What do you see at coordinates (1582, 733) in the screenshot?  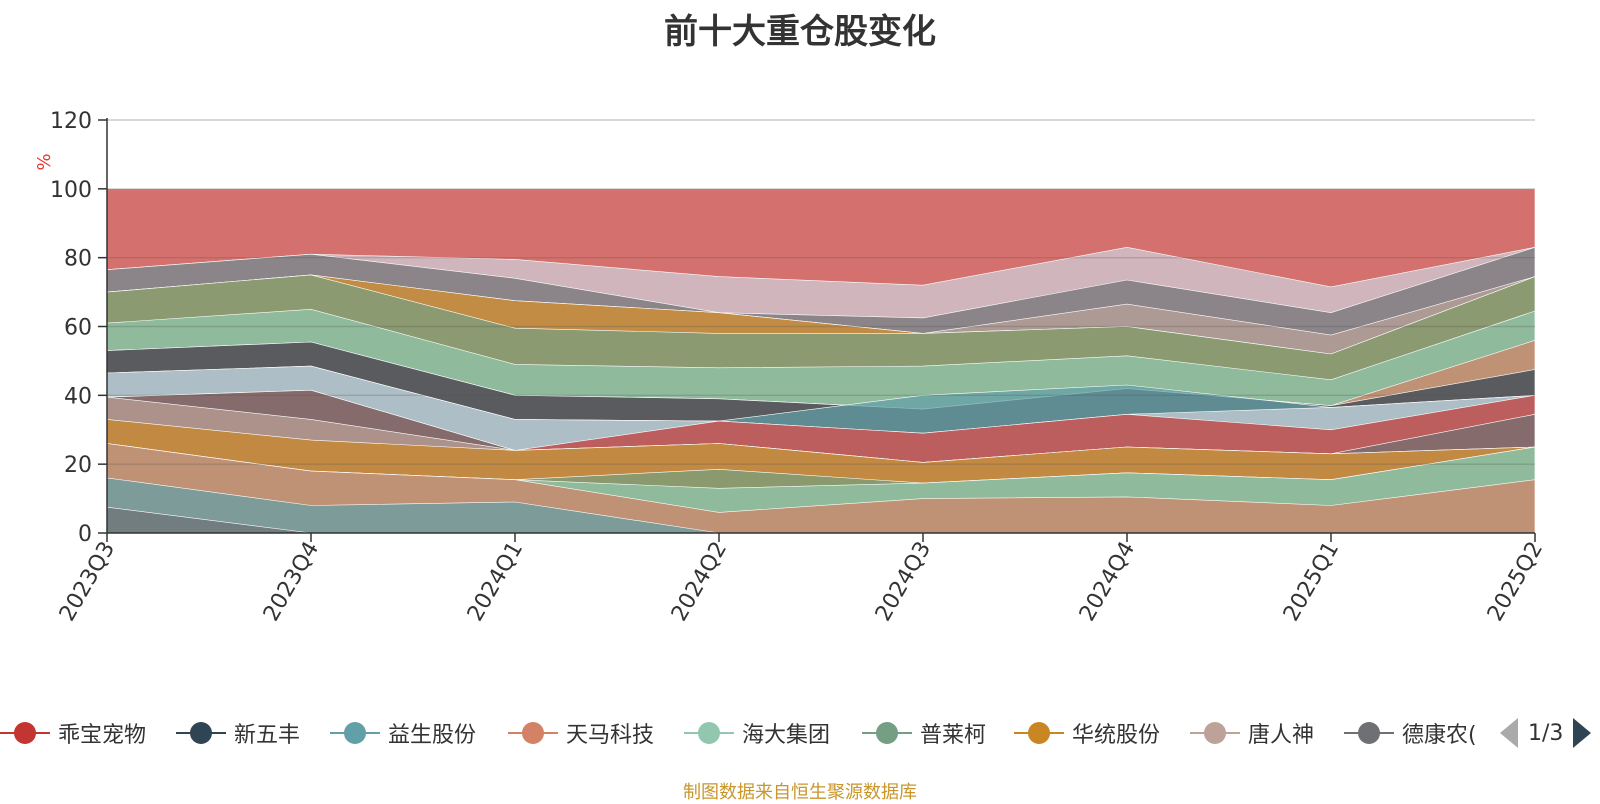 I see `pager-next-icon` at bounding box center [1582, 733].